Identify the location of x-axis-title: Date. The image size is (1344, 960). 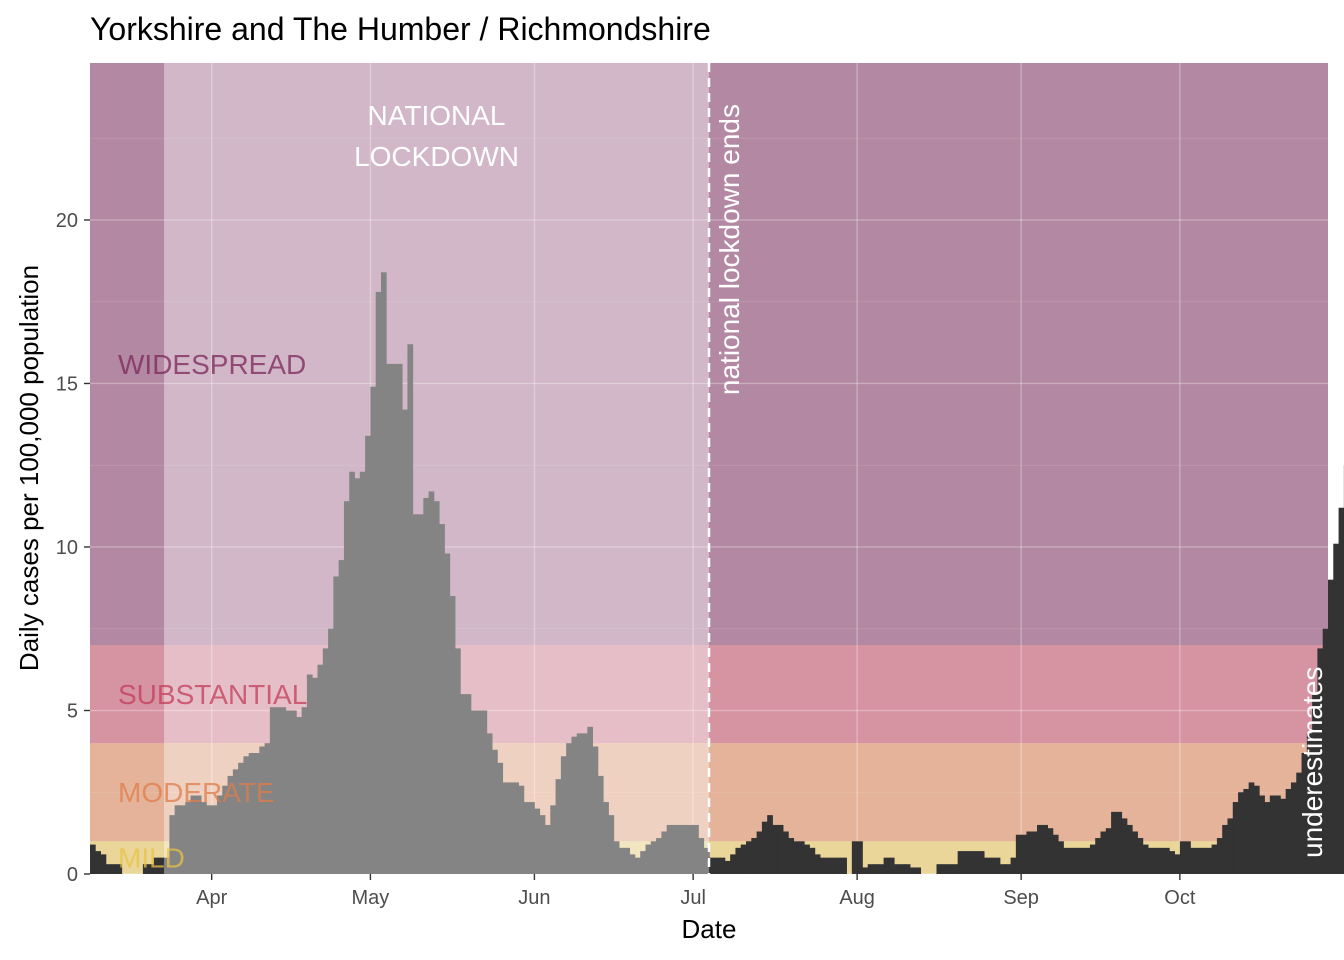
(709, 929).